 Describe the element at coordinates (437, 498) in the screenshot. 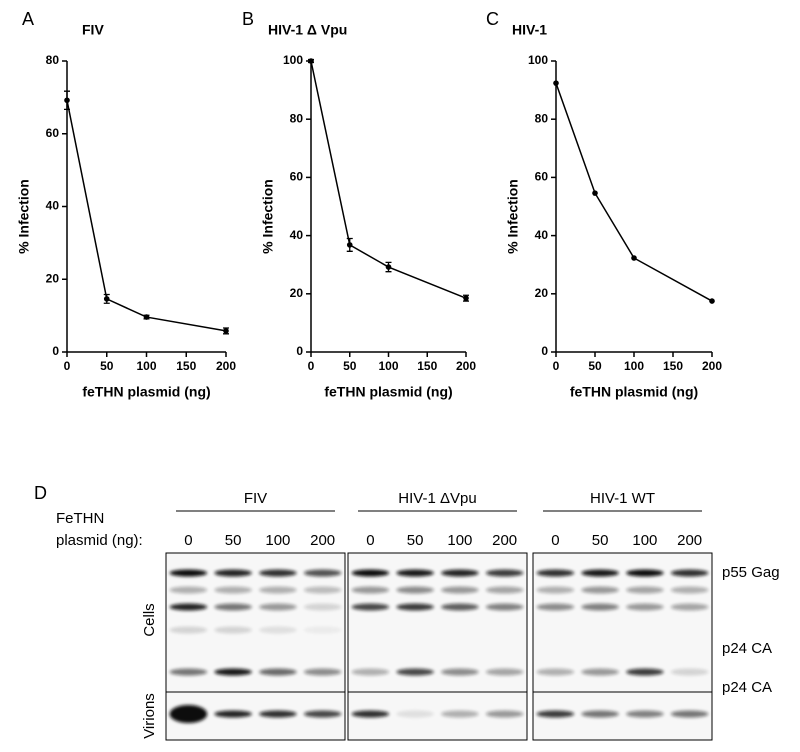

I see `group-title: HIV-1 ΔVpu` at that location.